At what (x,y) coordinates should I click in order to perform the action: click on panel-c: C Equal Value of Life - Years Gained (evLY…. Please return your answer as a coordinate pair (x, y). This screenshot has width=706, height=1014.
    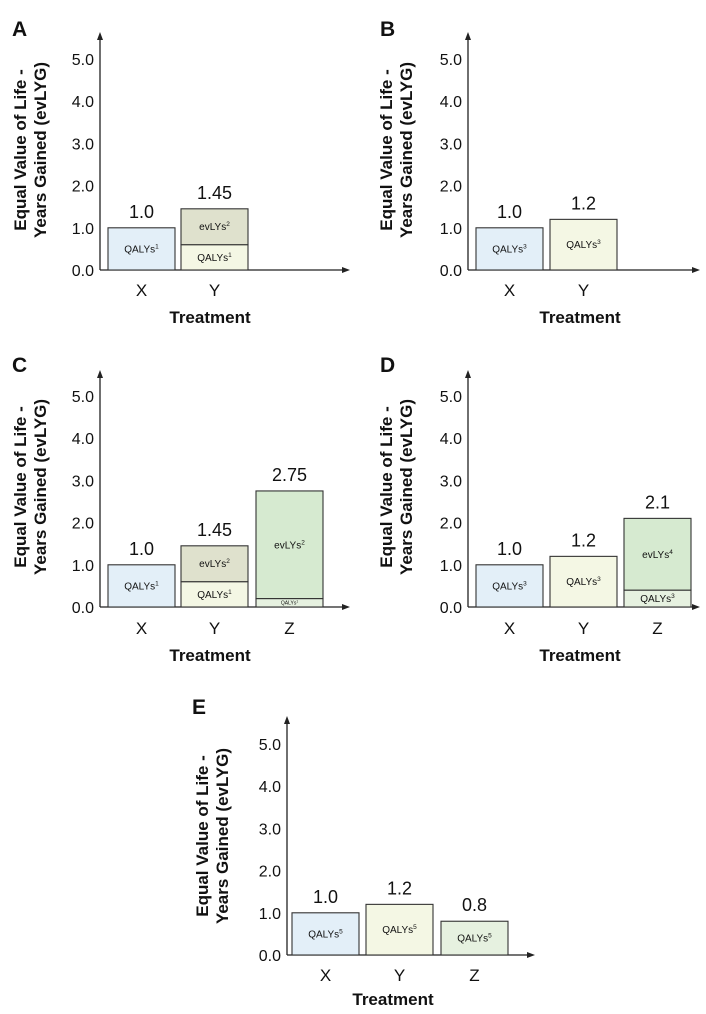
    Looking at the image, I should click on (180, 509).